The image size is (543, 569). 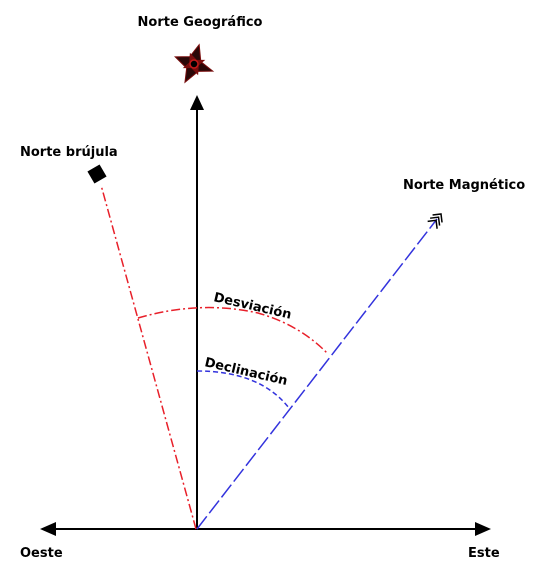 I want to click on geographic-north-arrowhead, so click(x=197, y=102).